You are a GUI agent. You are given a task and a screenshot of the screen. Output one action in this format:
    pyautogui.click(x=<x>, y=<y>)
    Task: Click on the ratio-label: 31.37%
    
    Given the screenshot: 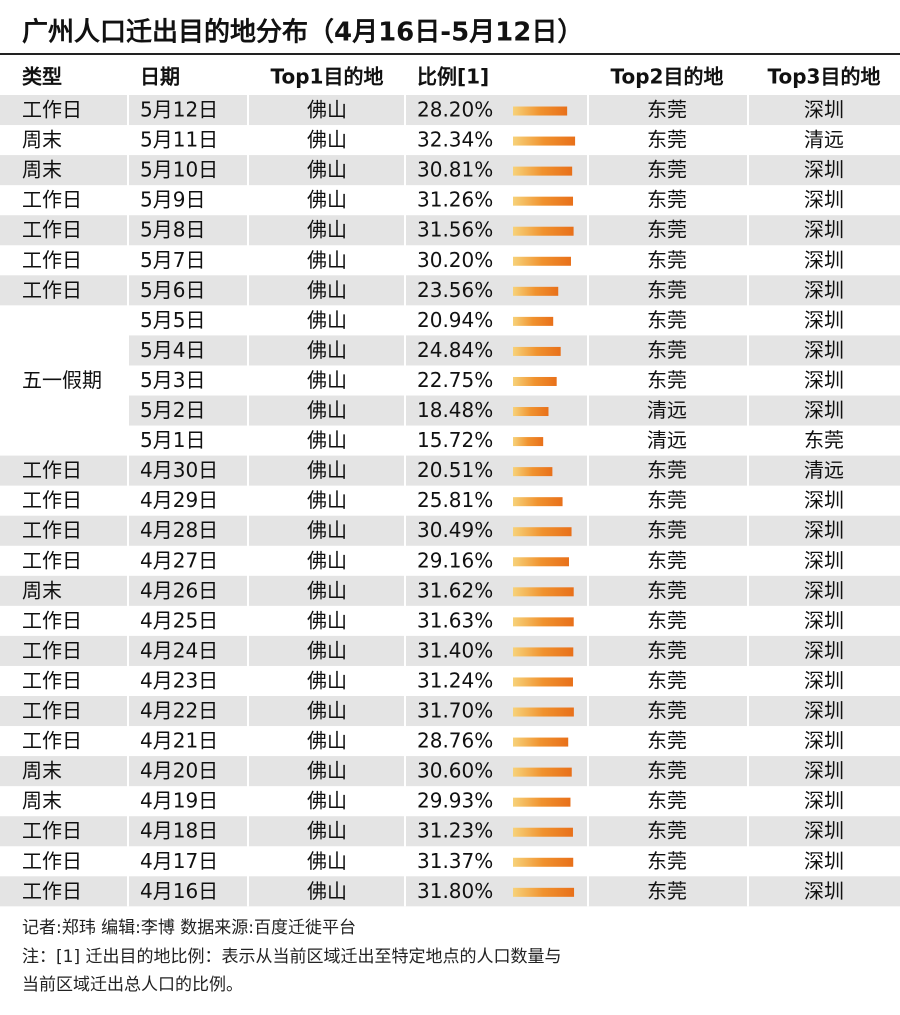 What is the action you would take?
    pyautogui.click(x=455, y=861)
    